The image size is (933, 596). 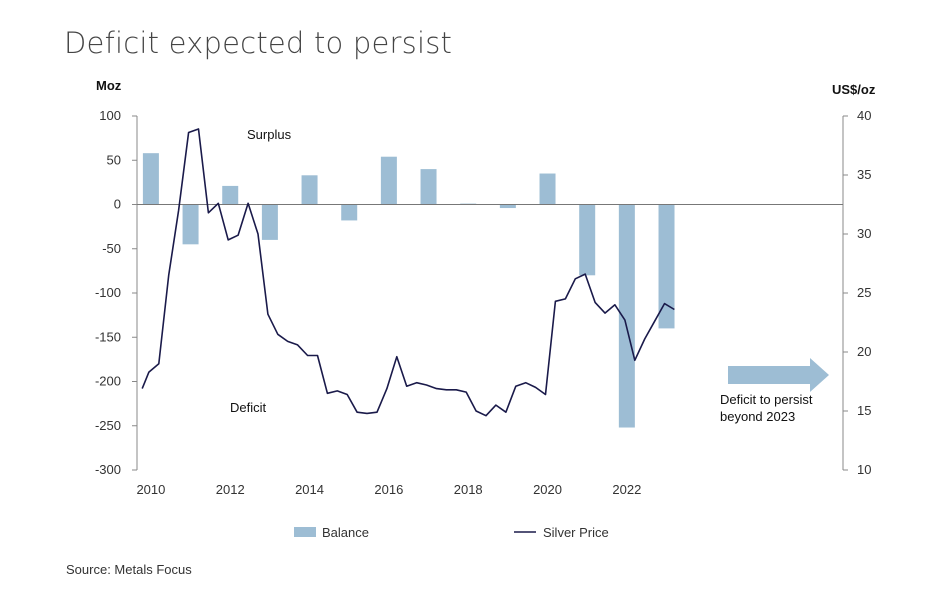 What do you see at coordinates (864, 233) in the screenshot?
I see `right-axis-tick-label: 30` at bounding box center [864, 233].